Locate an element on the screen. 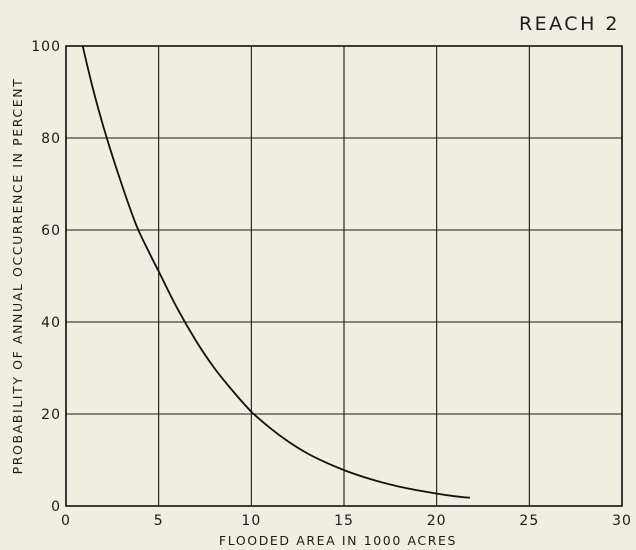 Image resolution: width=636 pixels, height=550 pixels. x-axis-label: FLOODED AREA IN 1000 ACRES is located at coordinates (338, 540).